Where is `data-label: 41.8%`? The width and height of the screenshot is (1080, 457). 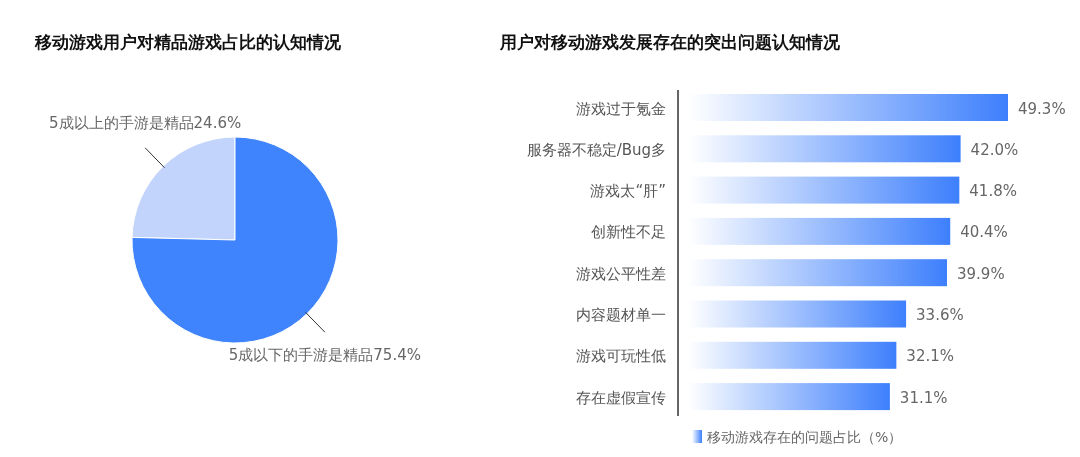 data-label: 41.8% is located at coordinates (993, 191).